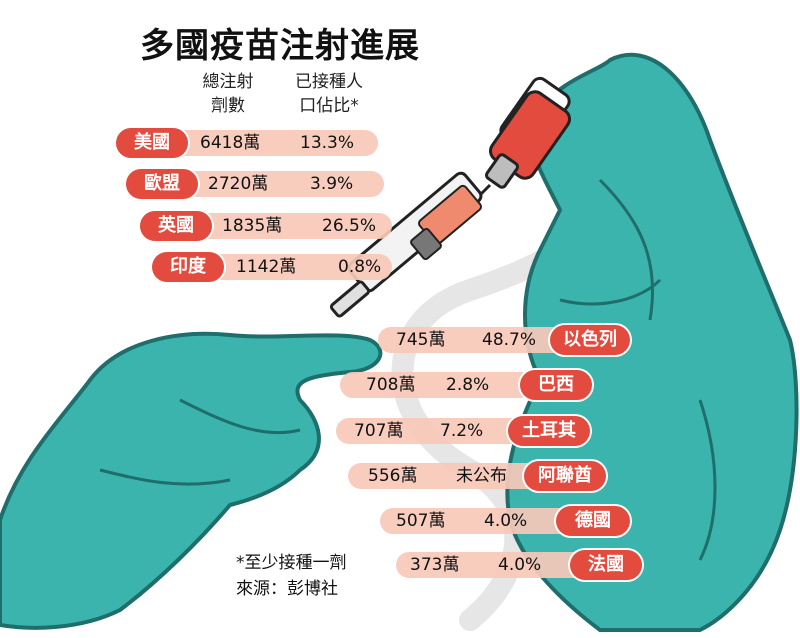  I want to click on table-row: 巴西 708萬 2.8%, so click(466, 385).